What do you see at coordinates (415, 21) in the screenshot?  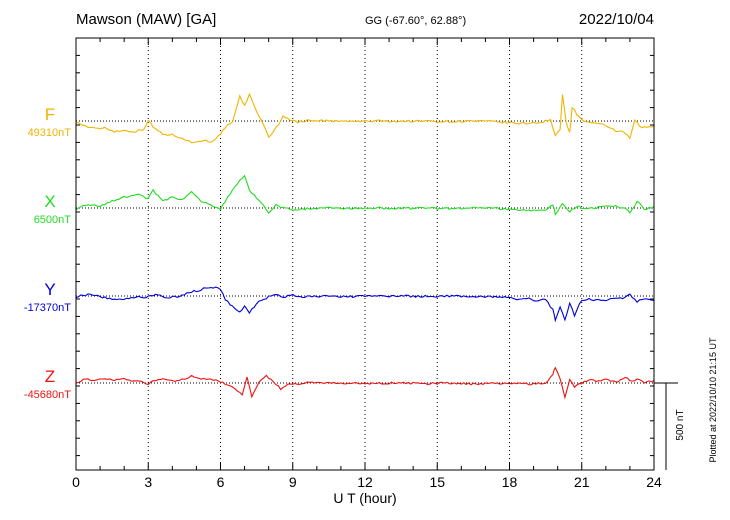 I see `chart-subtitle: GG (-67.60°, 62.88°)` at bounding box center [415, 21].